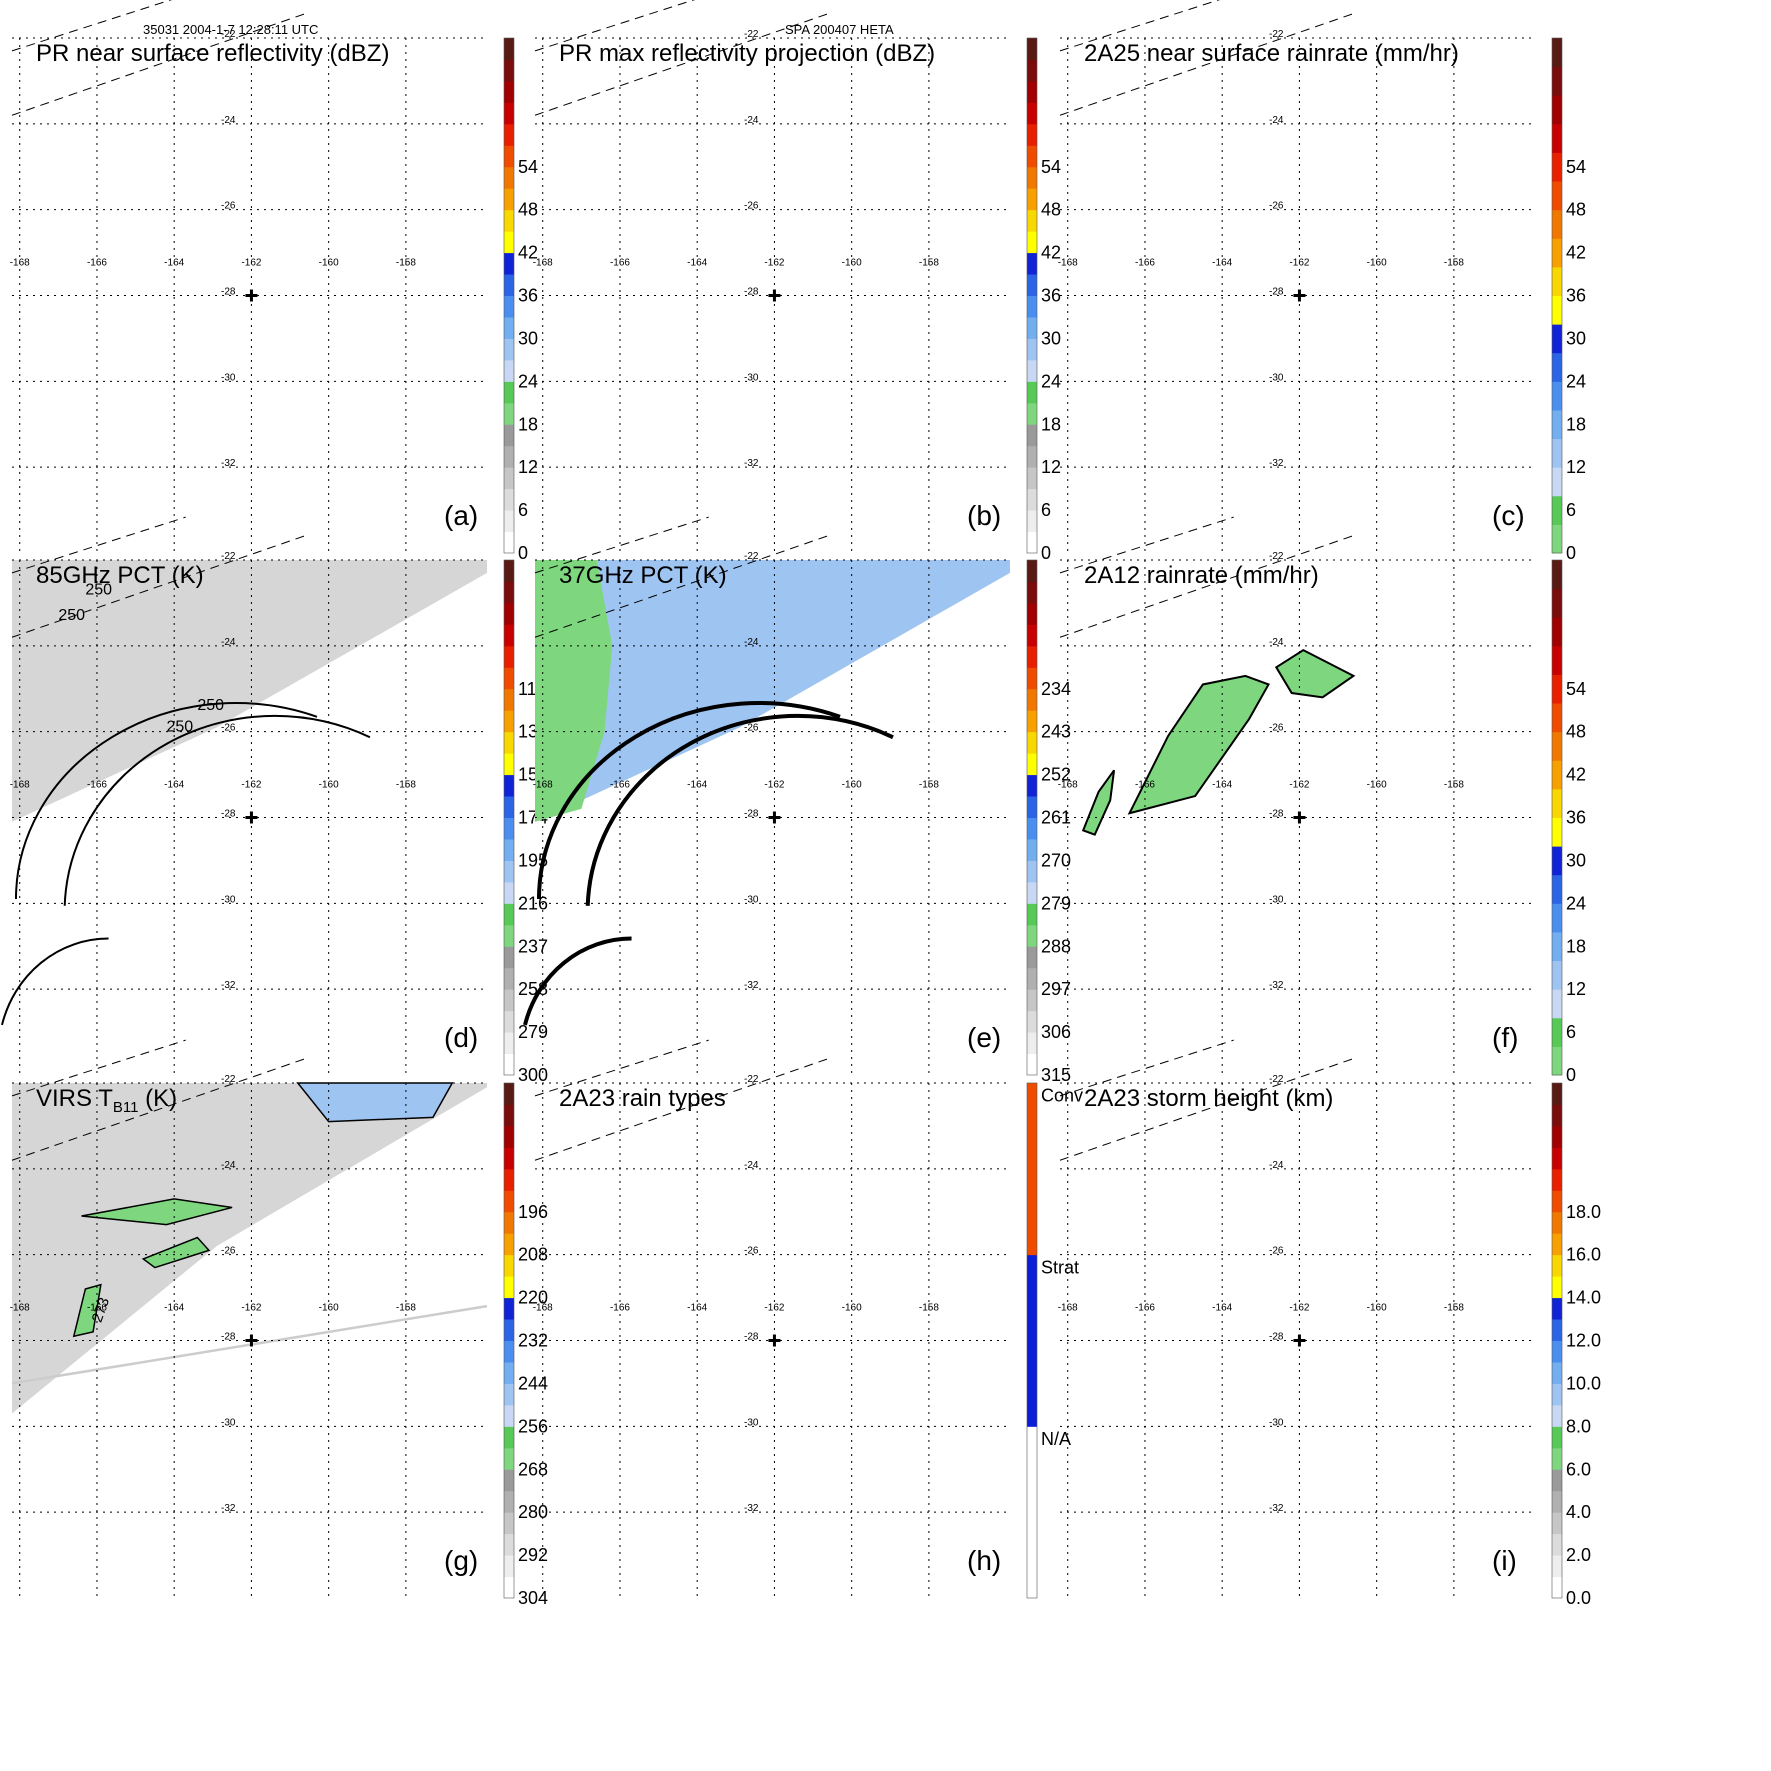 Image resolution: width=1771 pixels, height=1771 pixels. I want to click on lon-tick-label: -166, so click(620, 262).